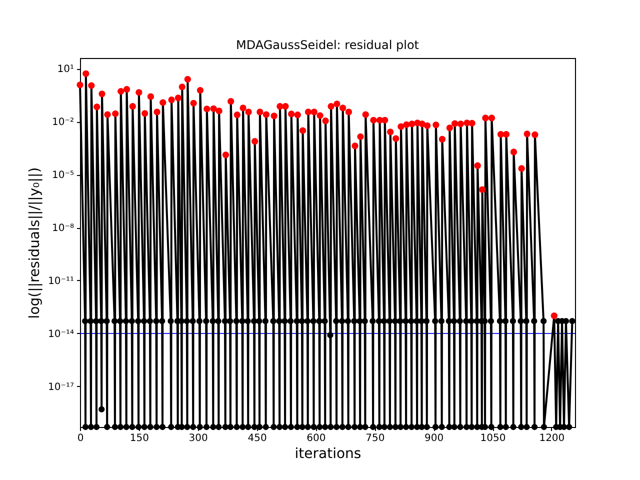 Image resolution: width=640 pixels, height=480 pixels. What do you see at coordinates (375, 438) in the screenshot?
I see `x-tick-label: 750` at bounding box center [375, 438].